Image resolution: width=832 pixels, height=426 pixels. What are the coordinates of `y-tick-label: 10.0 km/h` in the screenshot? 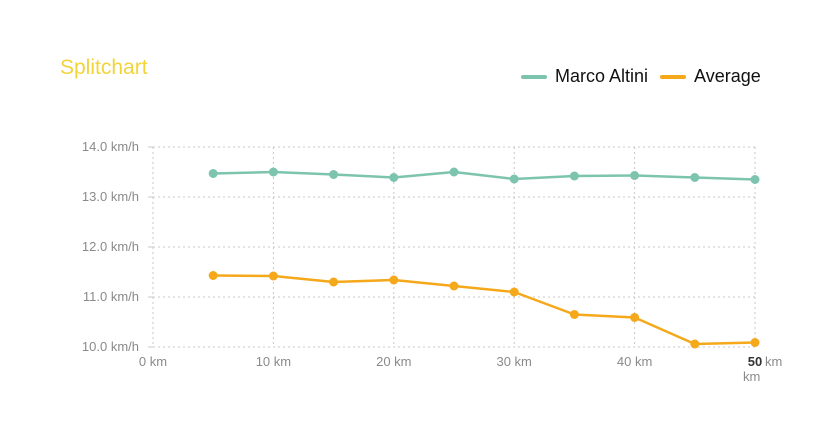 It's located at (110, 346).